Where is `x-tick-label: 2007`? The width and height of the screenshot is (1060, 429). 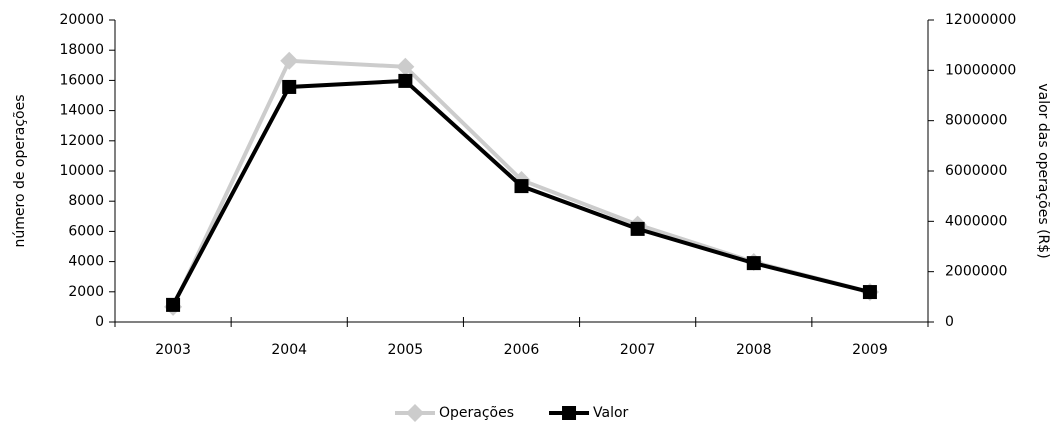 x-tick-label: 2007 is located at coordinates (638, 350).